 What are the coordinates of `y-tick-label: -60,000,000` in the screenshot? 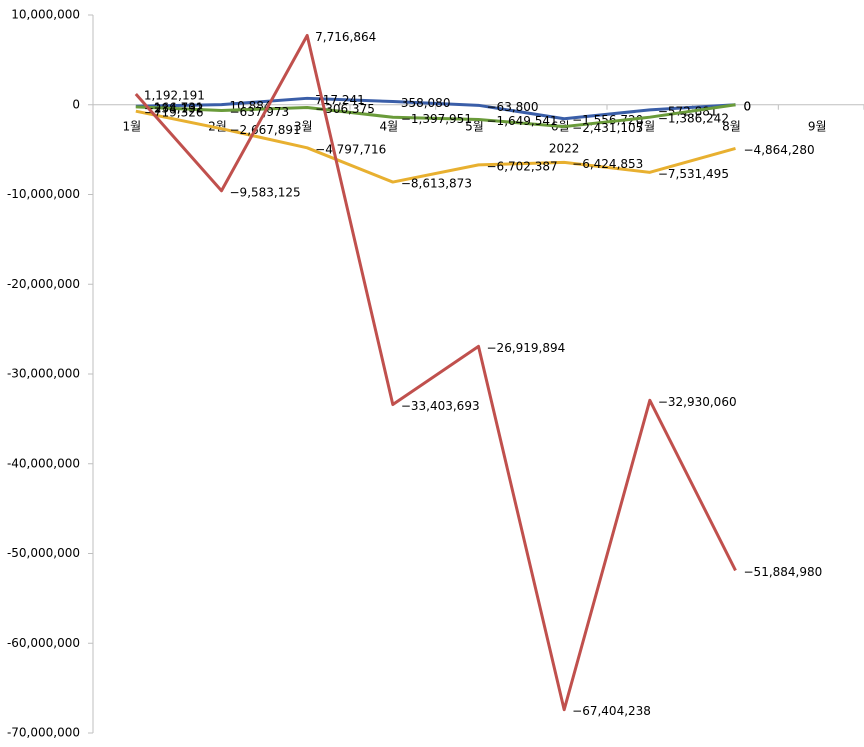 It's located at (43, 643).